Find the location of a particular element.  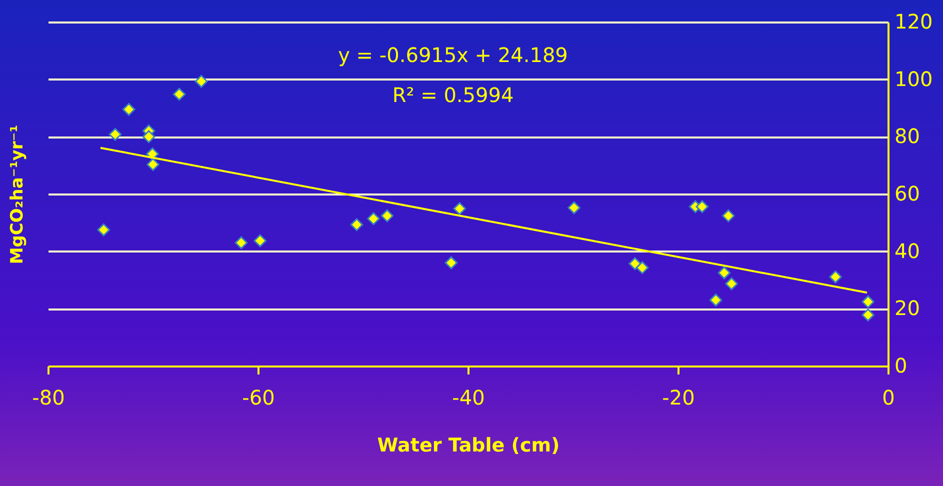

annotation: R² = 0.5994 is located at coordinates (453, 95).